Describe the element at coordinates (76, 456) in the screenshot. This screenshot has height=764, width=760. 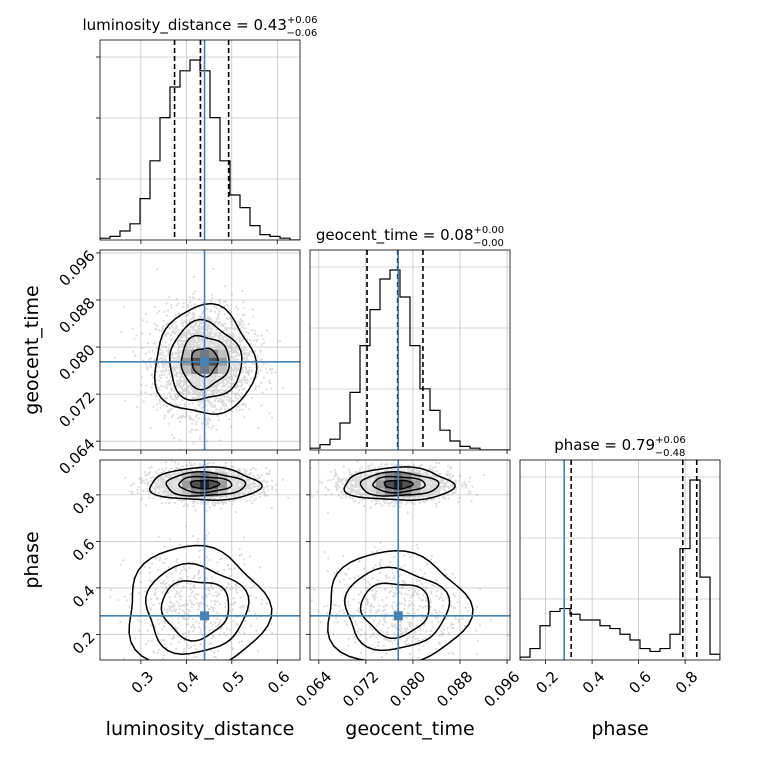
I see `y-tick-label: 0.064` at that location.